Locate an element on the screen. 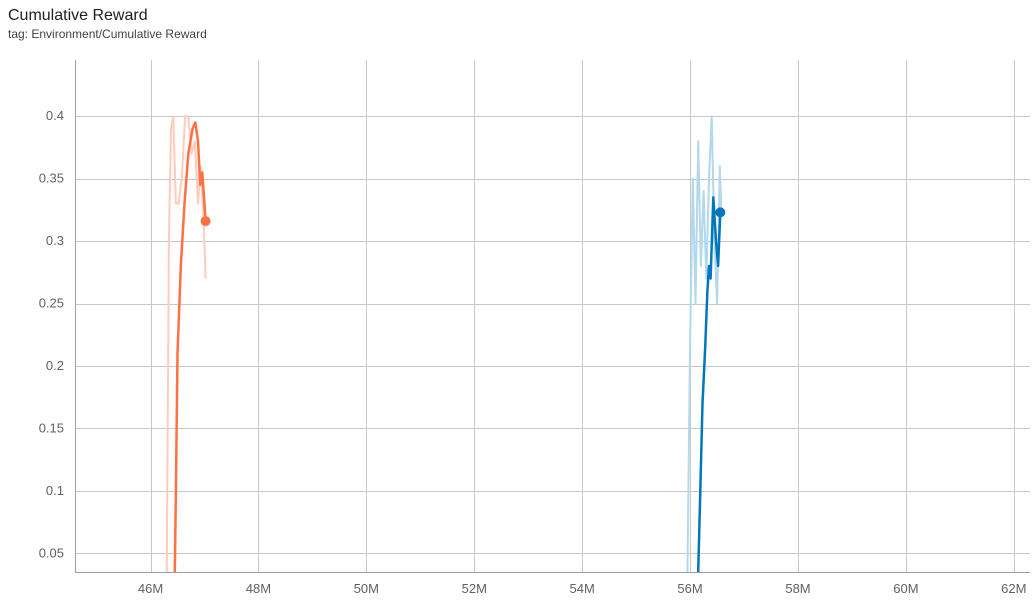 The width and height of the screenshot is (1036, 603). series-0-smoothed-line is located at coordinates (190, 346).